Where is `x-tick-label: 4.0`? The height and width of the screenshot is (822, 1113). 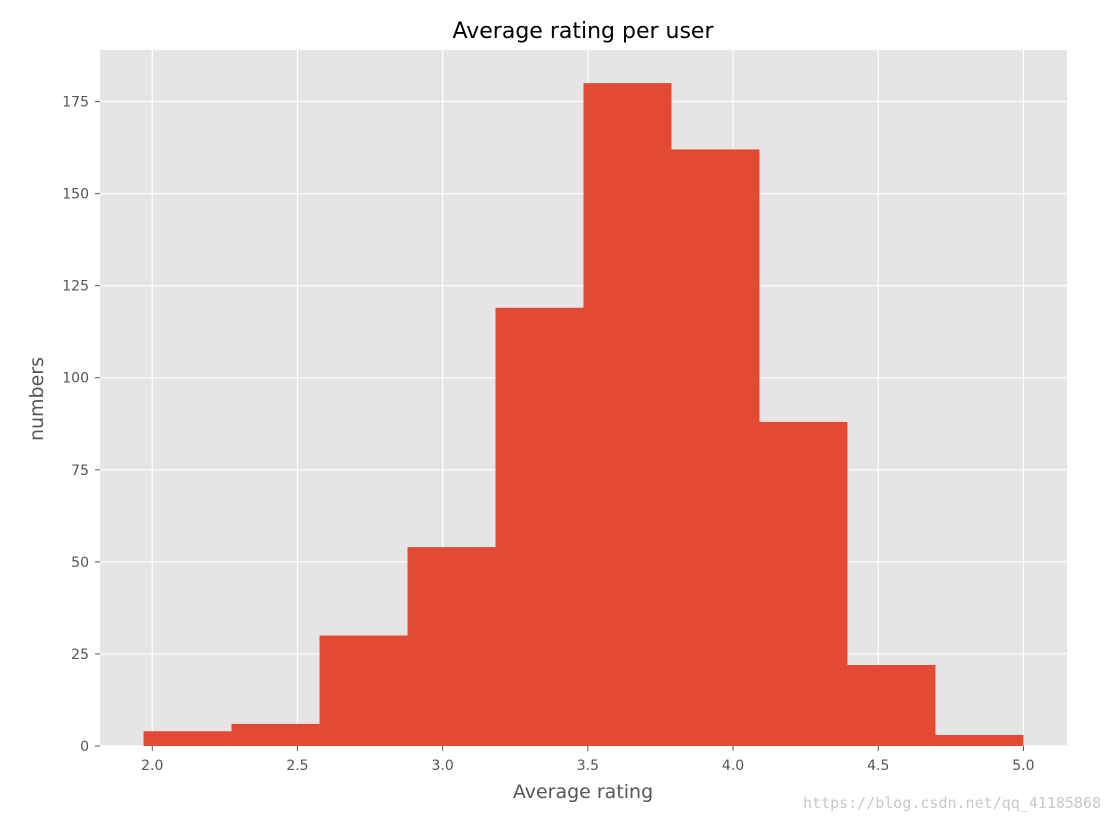
x-tick-label: 4.0 is located at coordinates (733, 766).